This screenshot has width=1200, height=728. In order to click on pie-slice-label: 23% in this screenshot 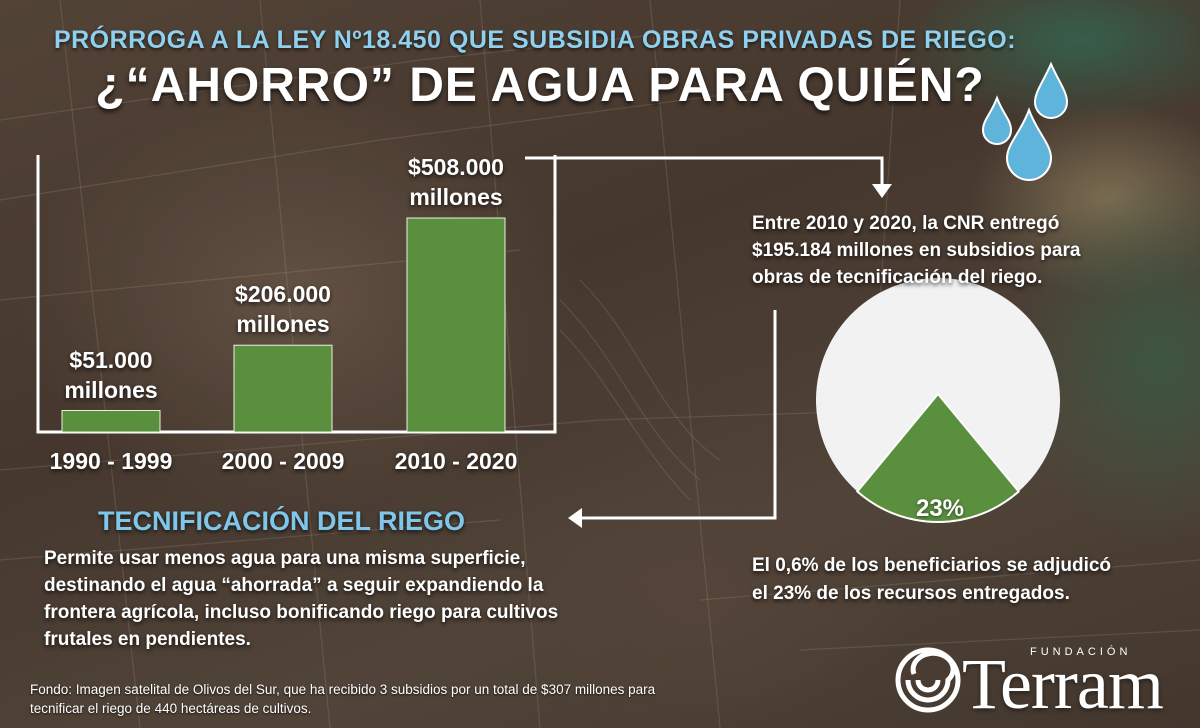, I will do `click(940, 508)`.